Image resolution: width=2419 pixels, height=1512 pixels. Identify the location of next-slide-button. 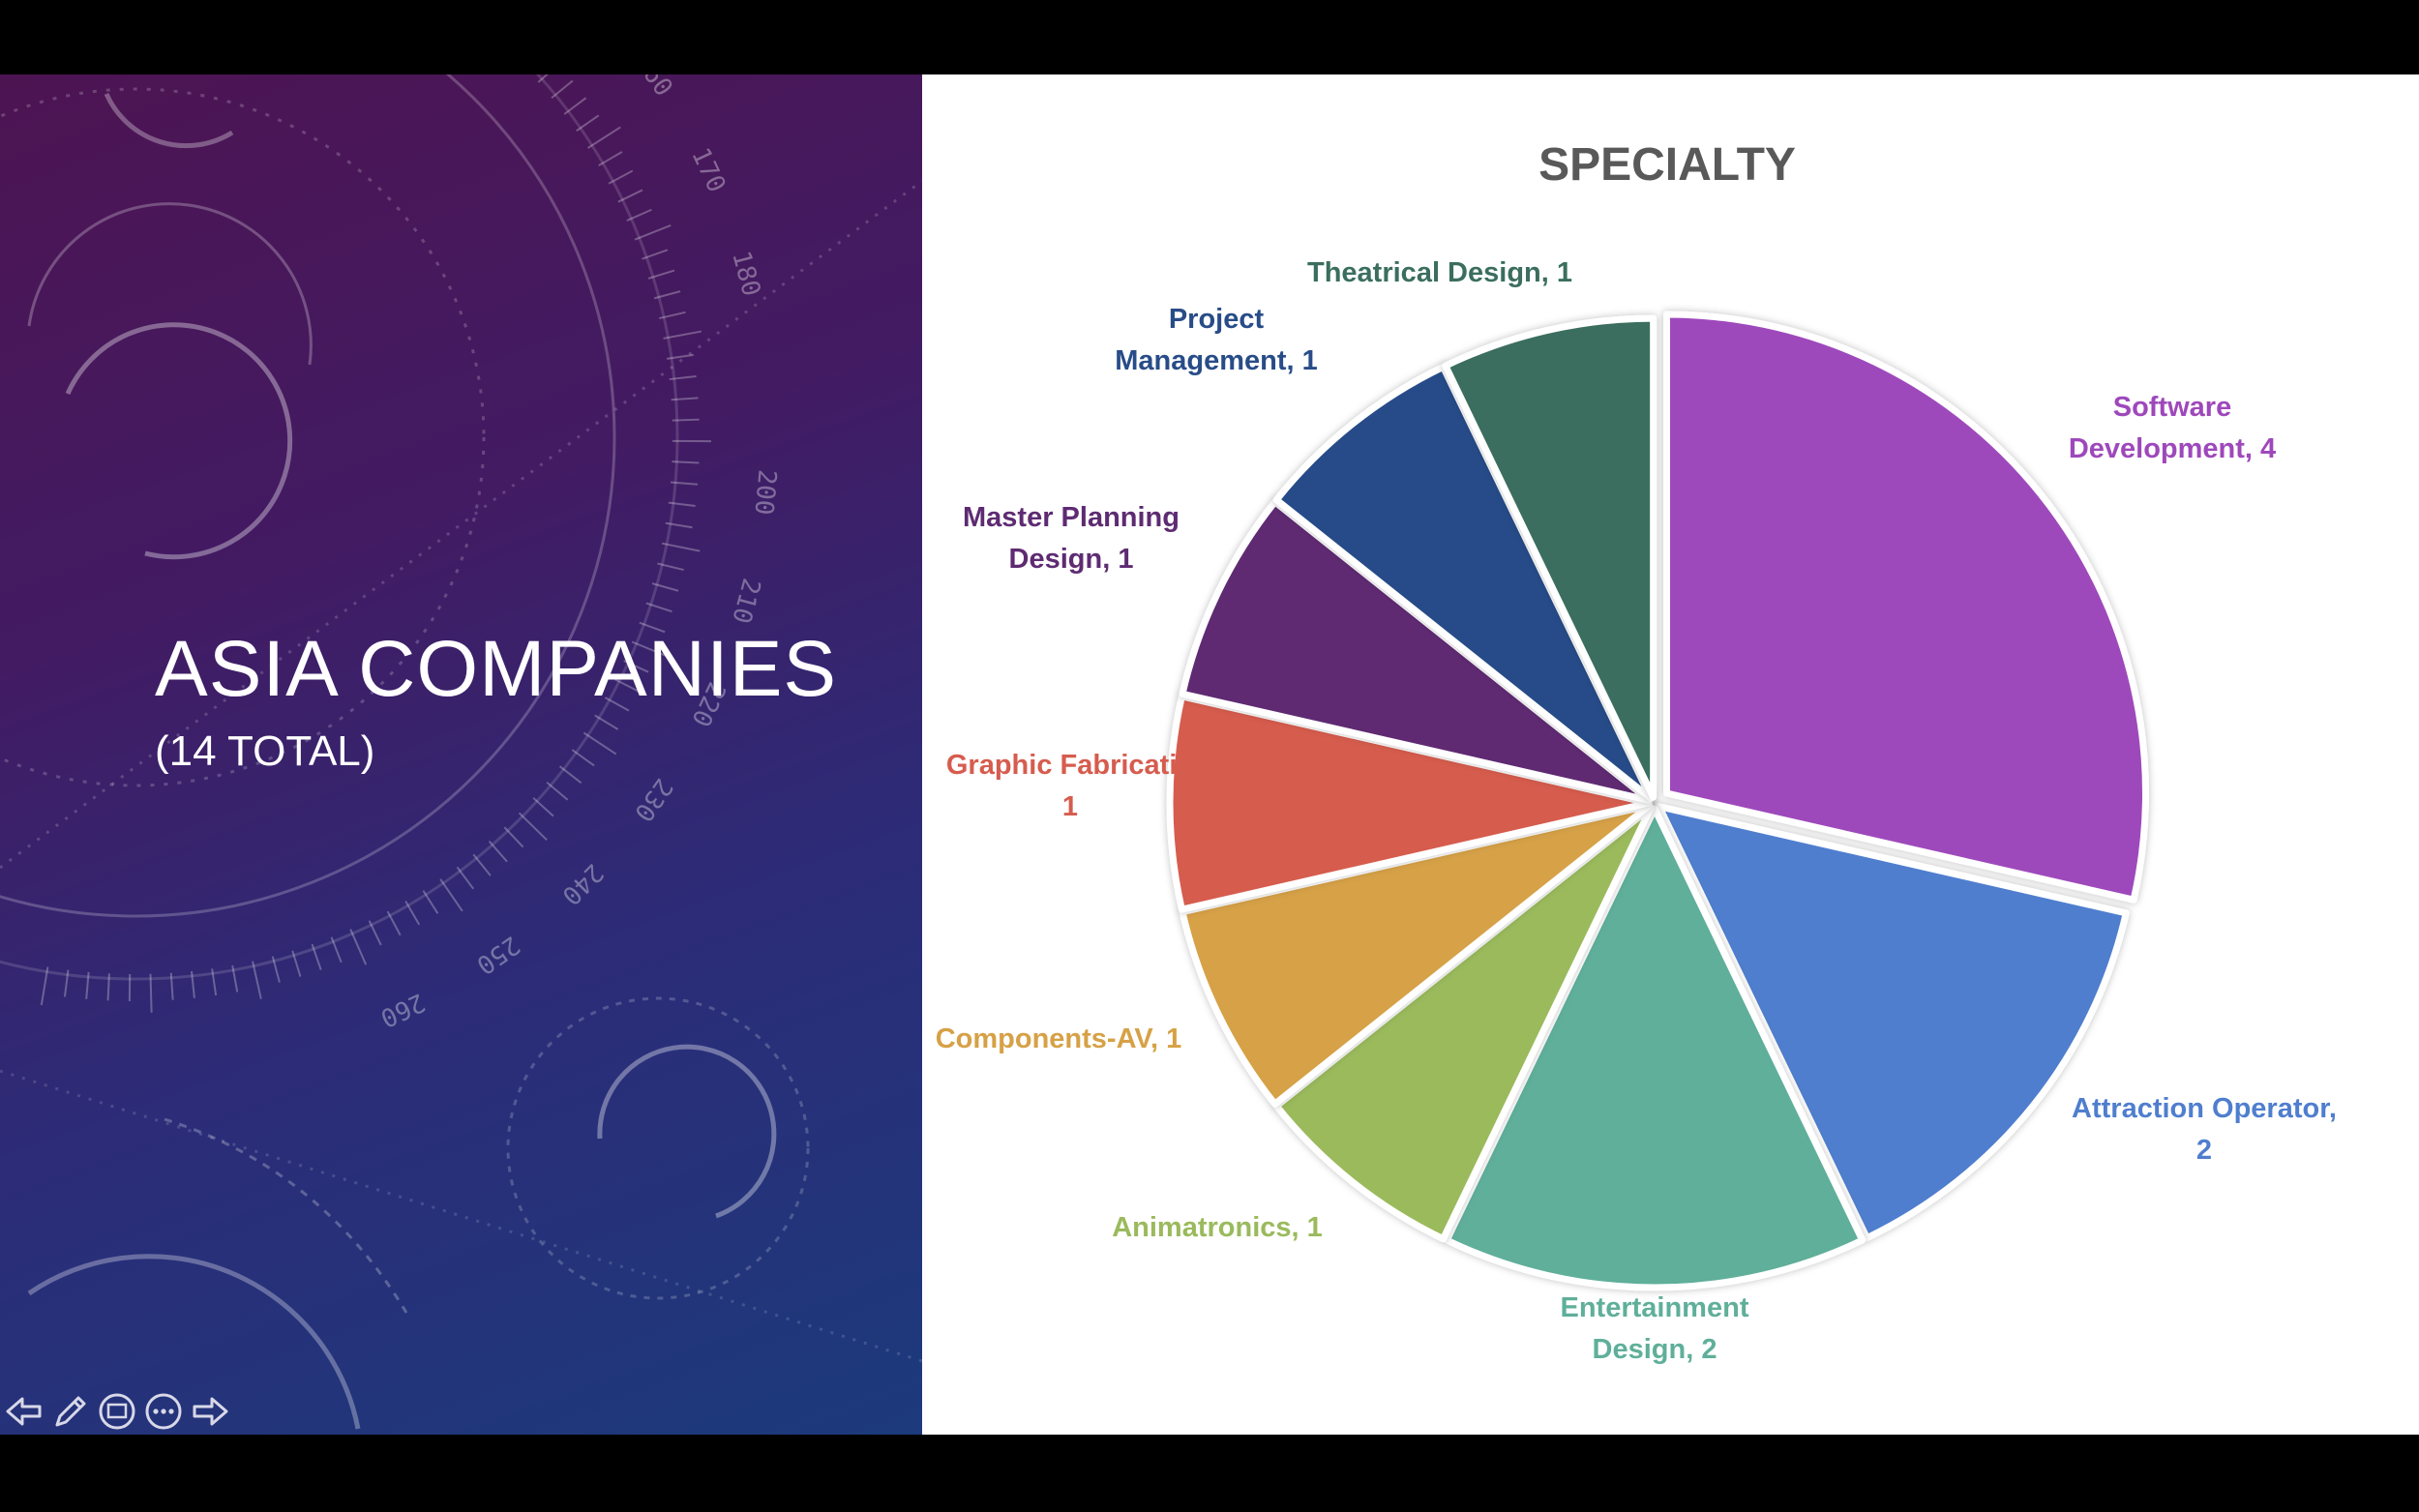
(210, 1412).